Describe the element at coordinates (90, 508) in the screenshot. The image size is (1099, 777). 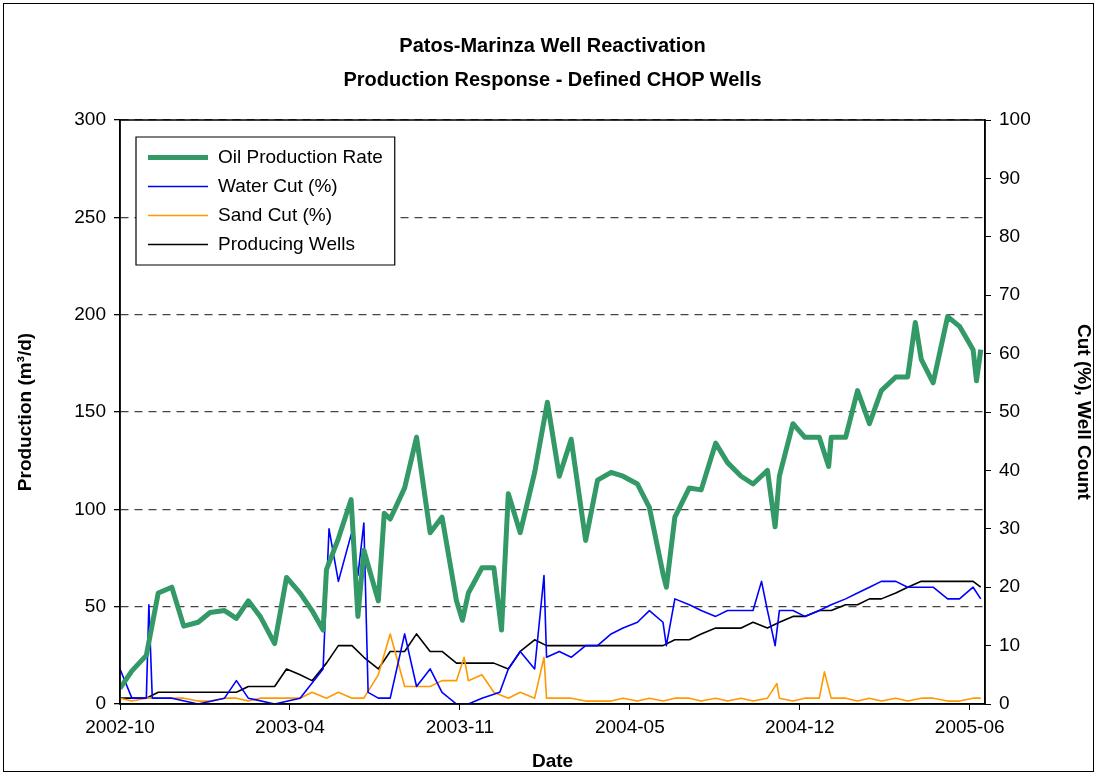
I see `y-tick-label: 100` at that location.